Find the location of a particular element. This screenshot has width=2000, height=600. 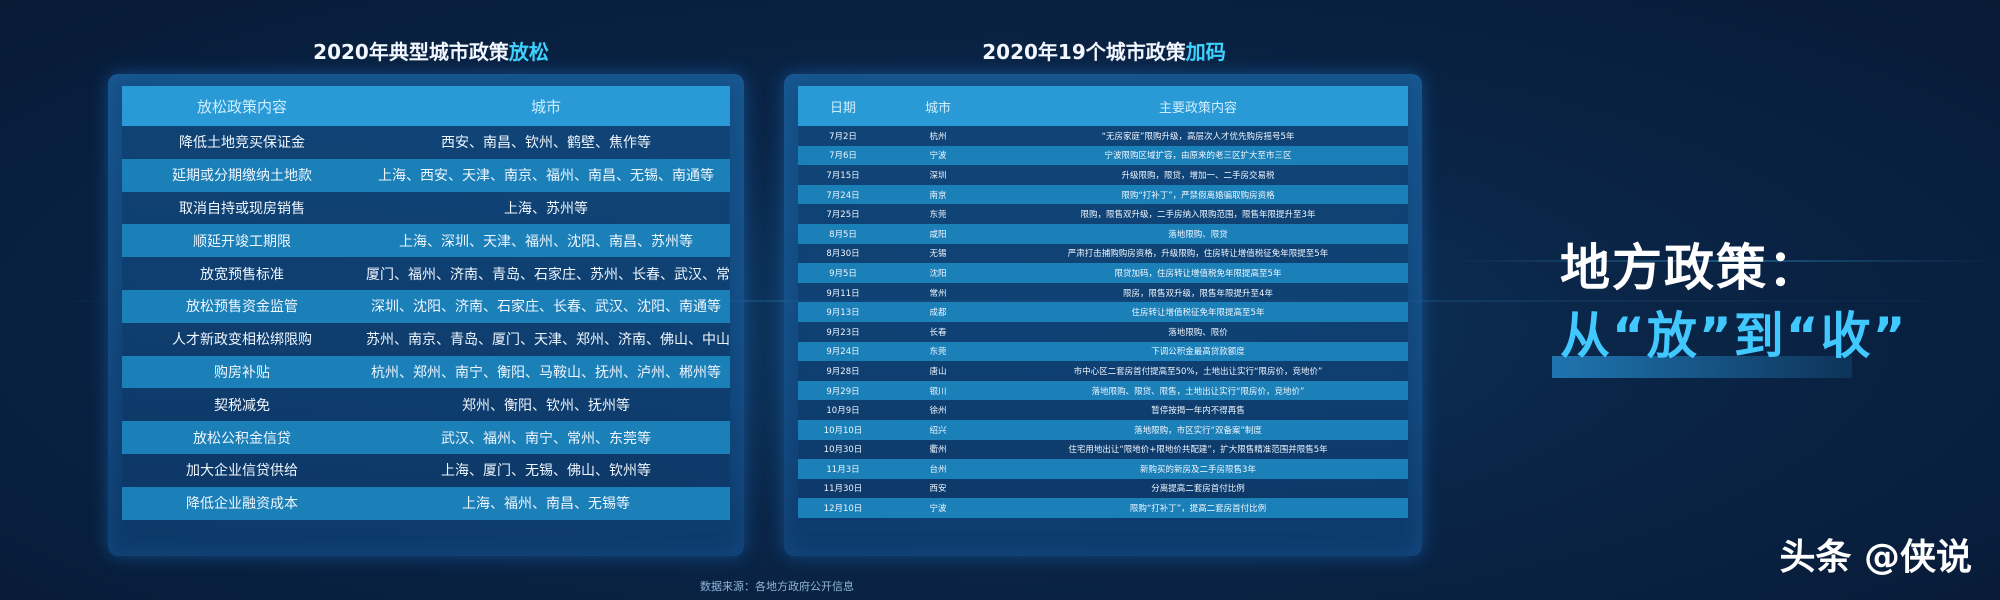

table-header-row: 放松政策内容 城市 is located at coordinates (426, 106).